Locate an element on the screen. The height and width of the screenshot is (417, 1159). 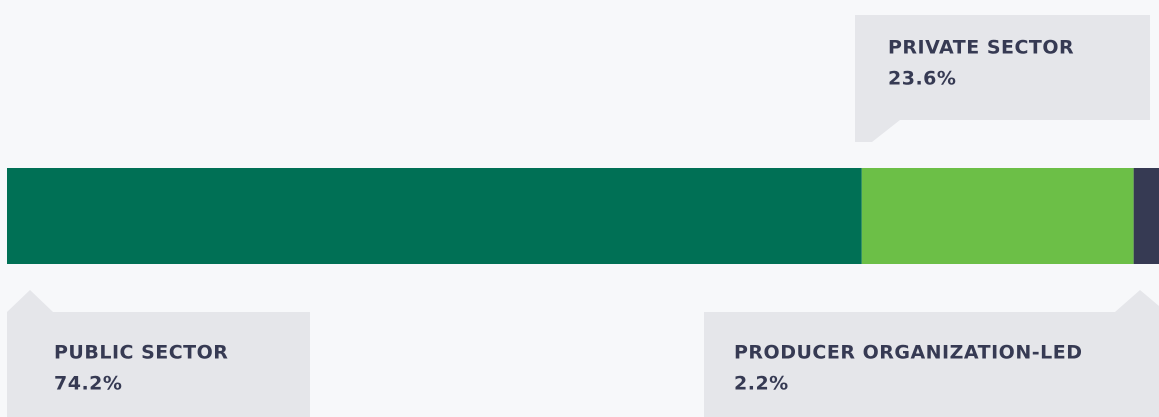
callout-name: PRODUCER ORGANIZATION-LED is located at coordinates (908, 353).